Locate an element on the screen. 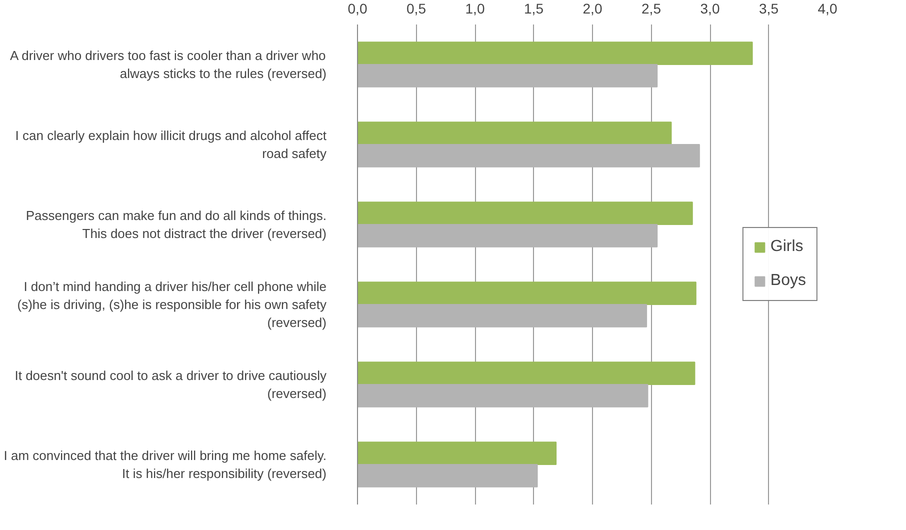 This screenshot has width=906, height=530. legend-label: Boys is located at coordinates (788, 281).